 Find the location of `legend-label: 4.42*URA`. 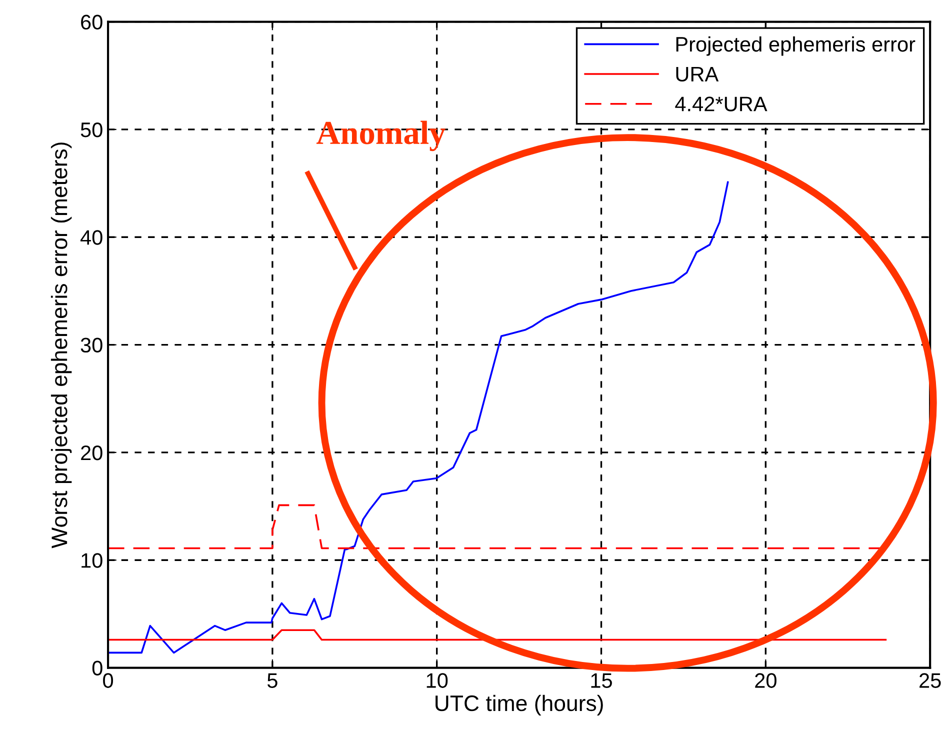

legend-label: 4.42*URA is located at coordinates (721, 104).